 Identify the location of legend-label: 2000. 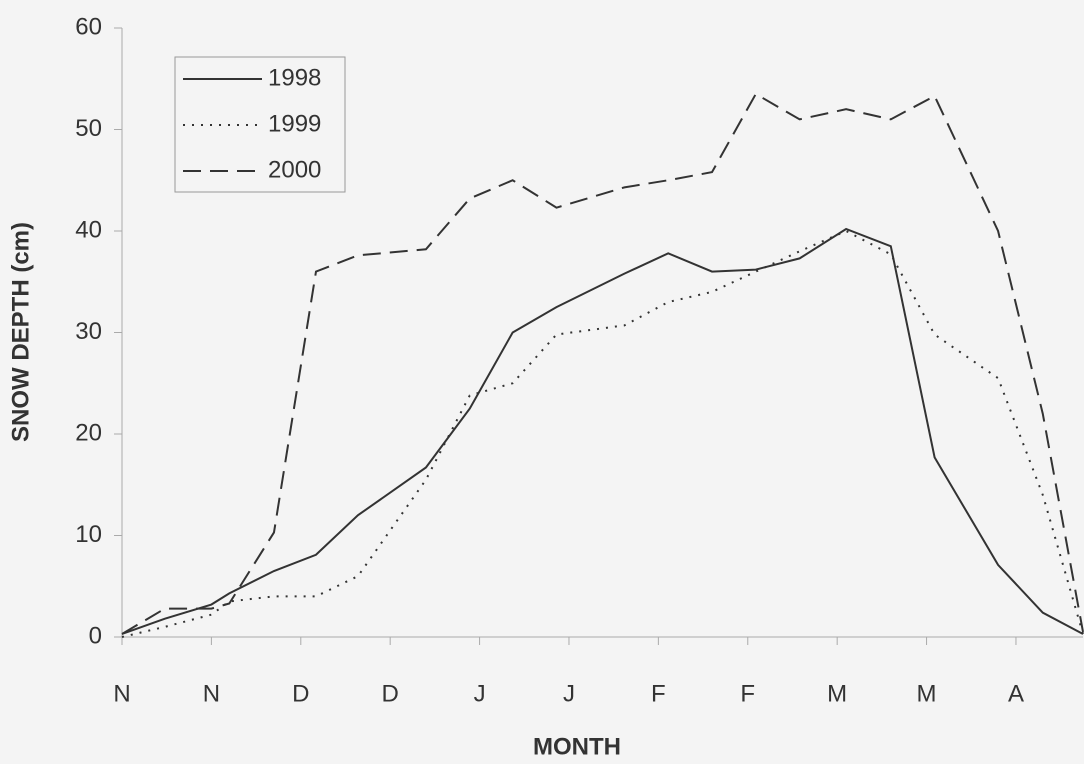
(294, 169).